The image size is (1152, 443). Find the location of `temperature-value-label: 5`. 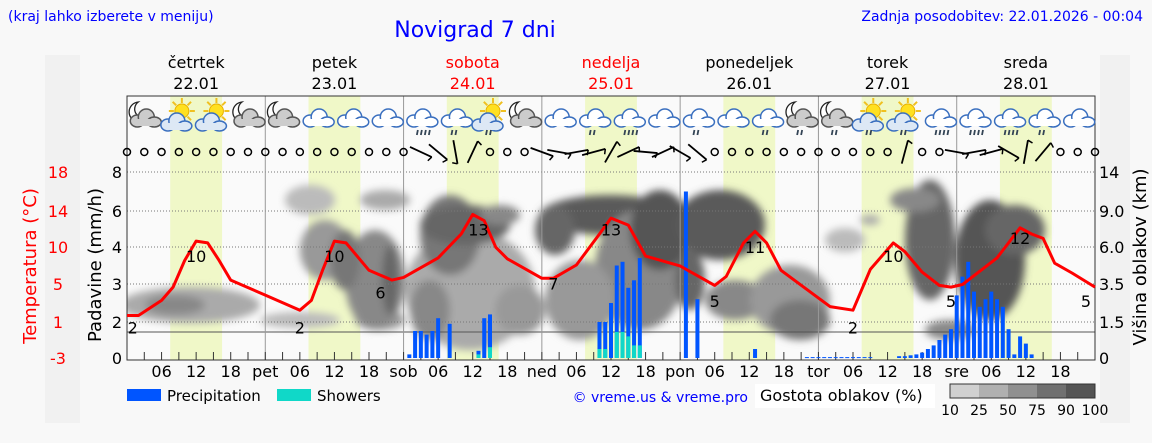

temperature-value-label: 5 is located at coordinates (1086, 301).